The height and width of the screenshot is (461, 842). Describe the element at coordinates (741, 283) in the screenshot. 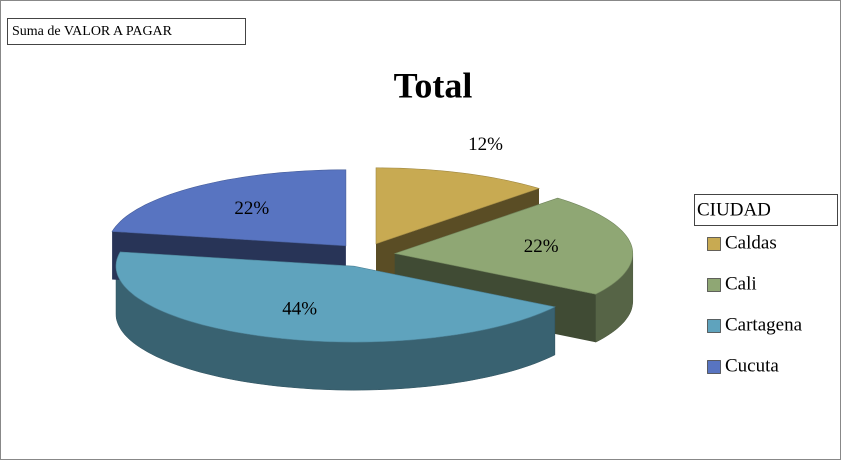

I see `legend-label: Cali` at that location.